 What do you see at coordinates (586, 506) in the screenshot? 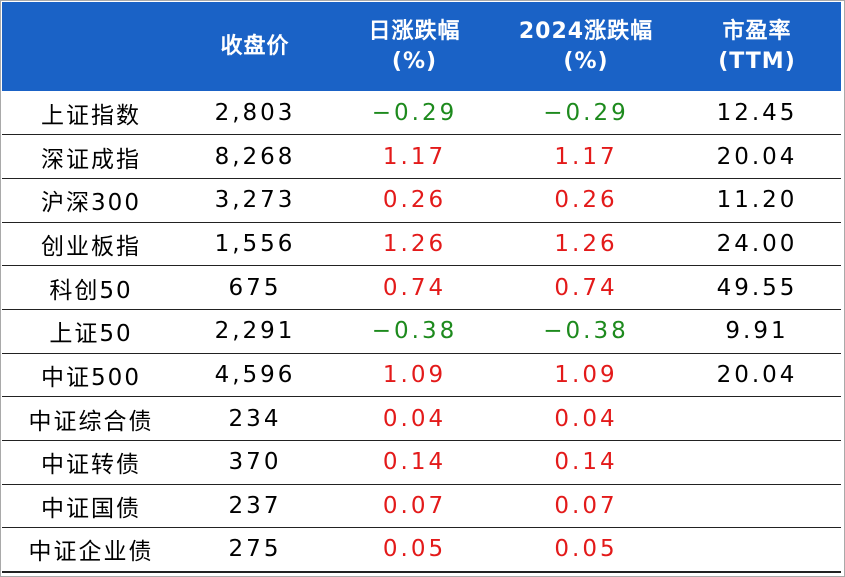
I see `ytd-change-cell: 0.07` at bounding box center [586, 506].